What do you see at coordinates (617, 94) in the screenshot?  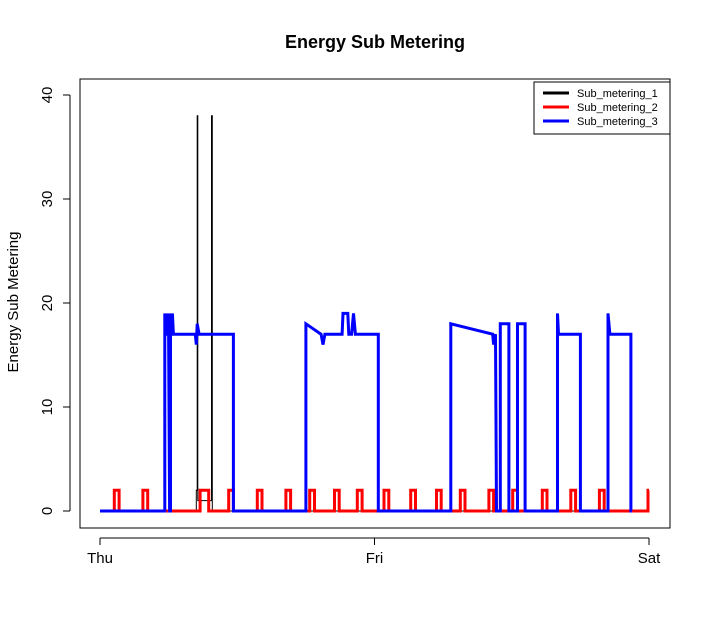 I see `legend-label: Sub_metering_1` at bounding box center [617, 94].